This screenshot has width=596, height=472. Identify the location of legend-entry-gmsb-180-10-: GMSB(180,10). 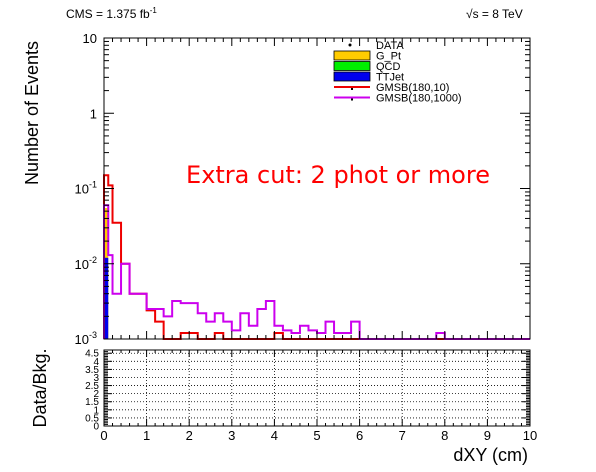
(391, 88).